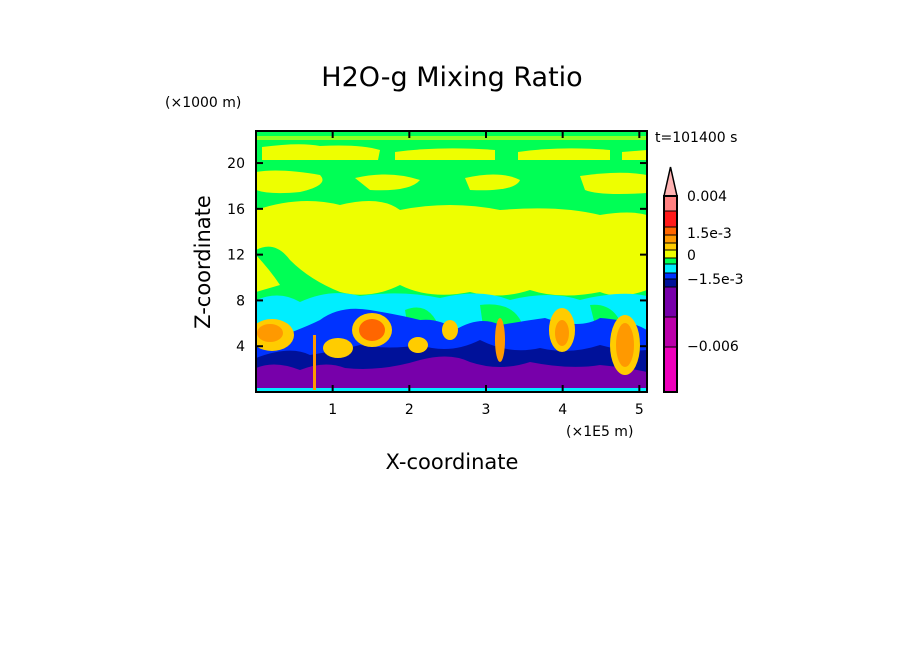  I want to click on y-ticks: 4 8 12 16 20, so click(437, 255).